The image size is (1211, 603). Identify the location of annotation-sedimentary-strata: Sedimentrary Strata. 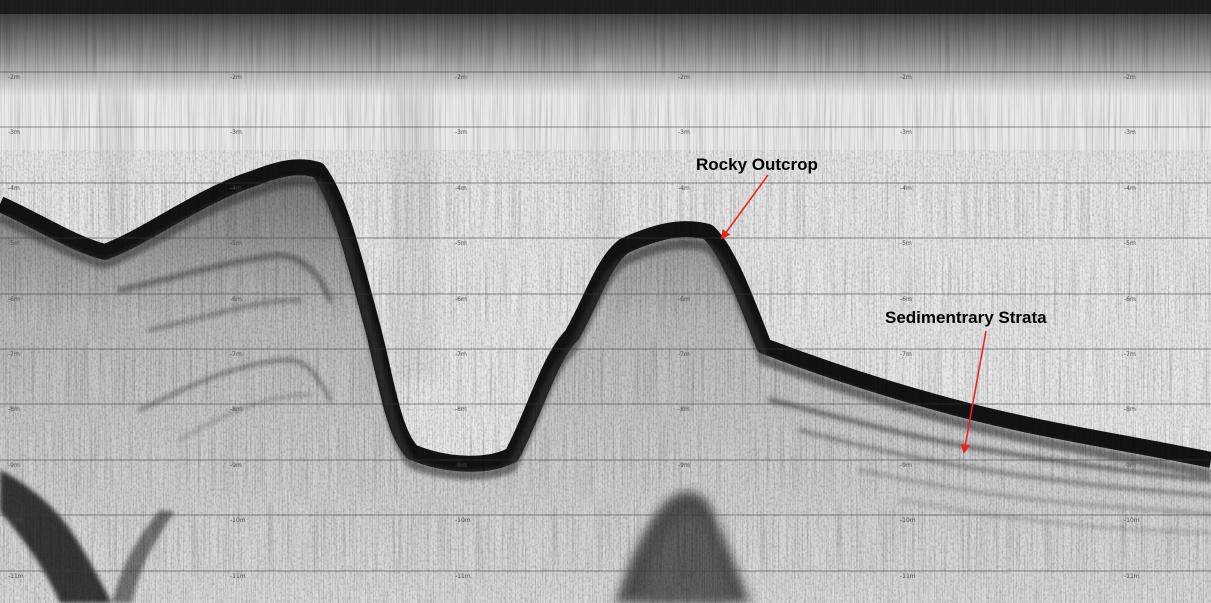
(966, 381).